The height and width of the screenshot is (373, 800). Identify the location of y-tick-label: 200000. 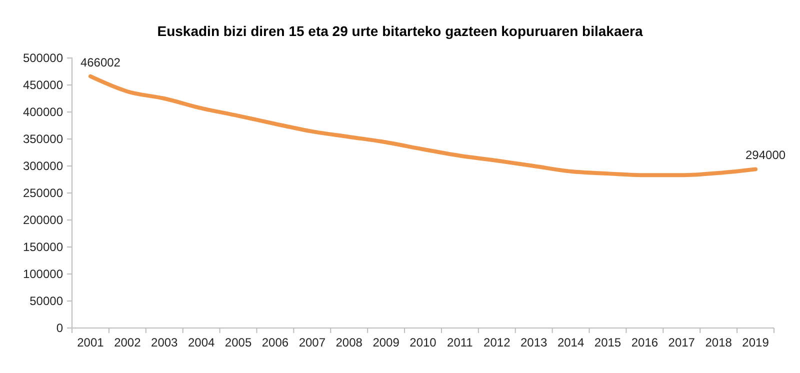
(43, 219).